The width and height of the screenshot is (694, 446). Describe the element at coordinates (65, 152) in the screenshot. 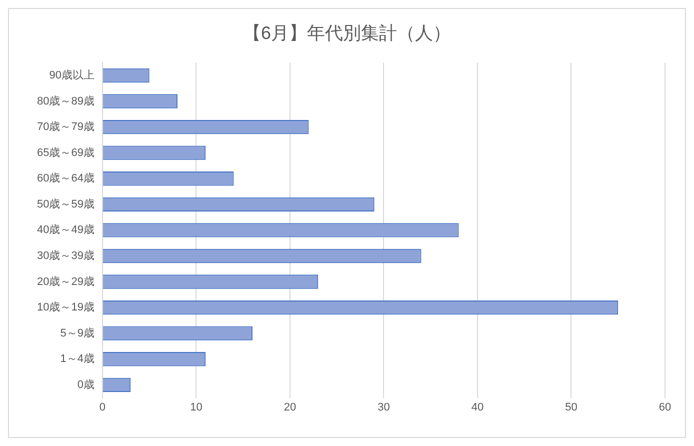

I see `y-tick-label: 65歳～69歳` at that location.